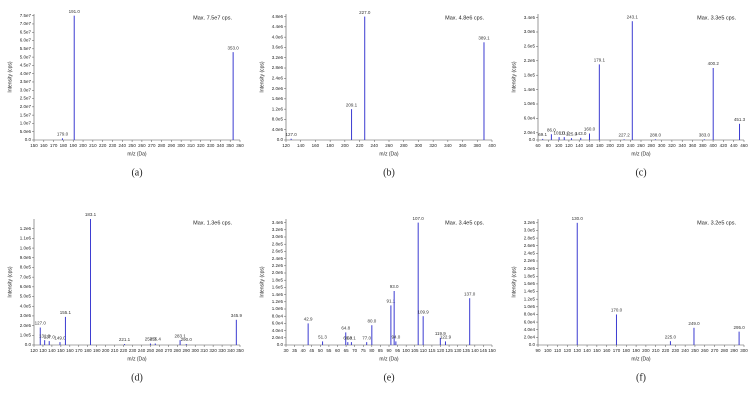 This screenshot has width=754, height=406. What do you see at coordinates (28, 139) in the screenshot?
I see `y-tick-label: 0.0` at bounding box center [28, 139].